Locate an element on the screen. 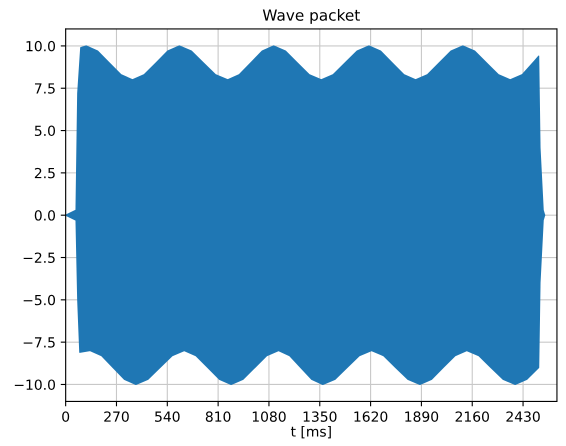  x-tick-label: 1080 is located at coordinates (269, 416).